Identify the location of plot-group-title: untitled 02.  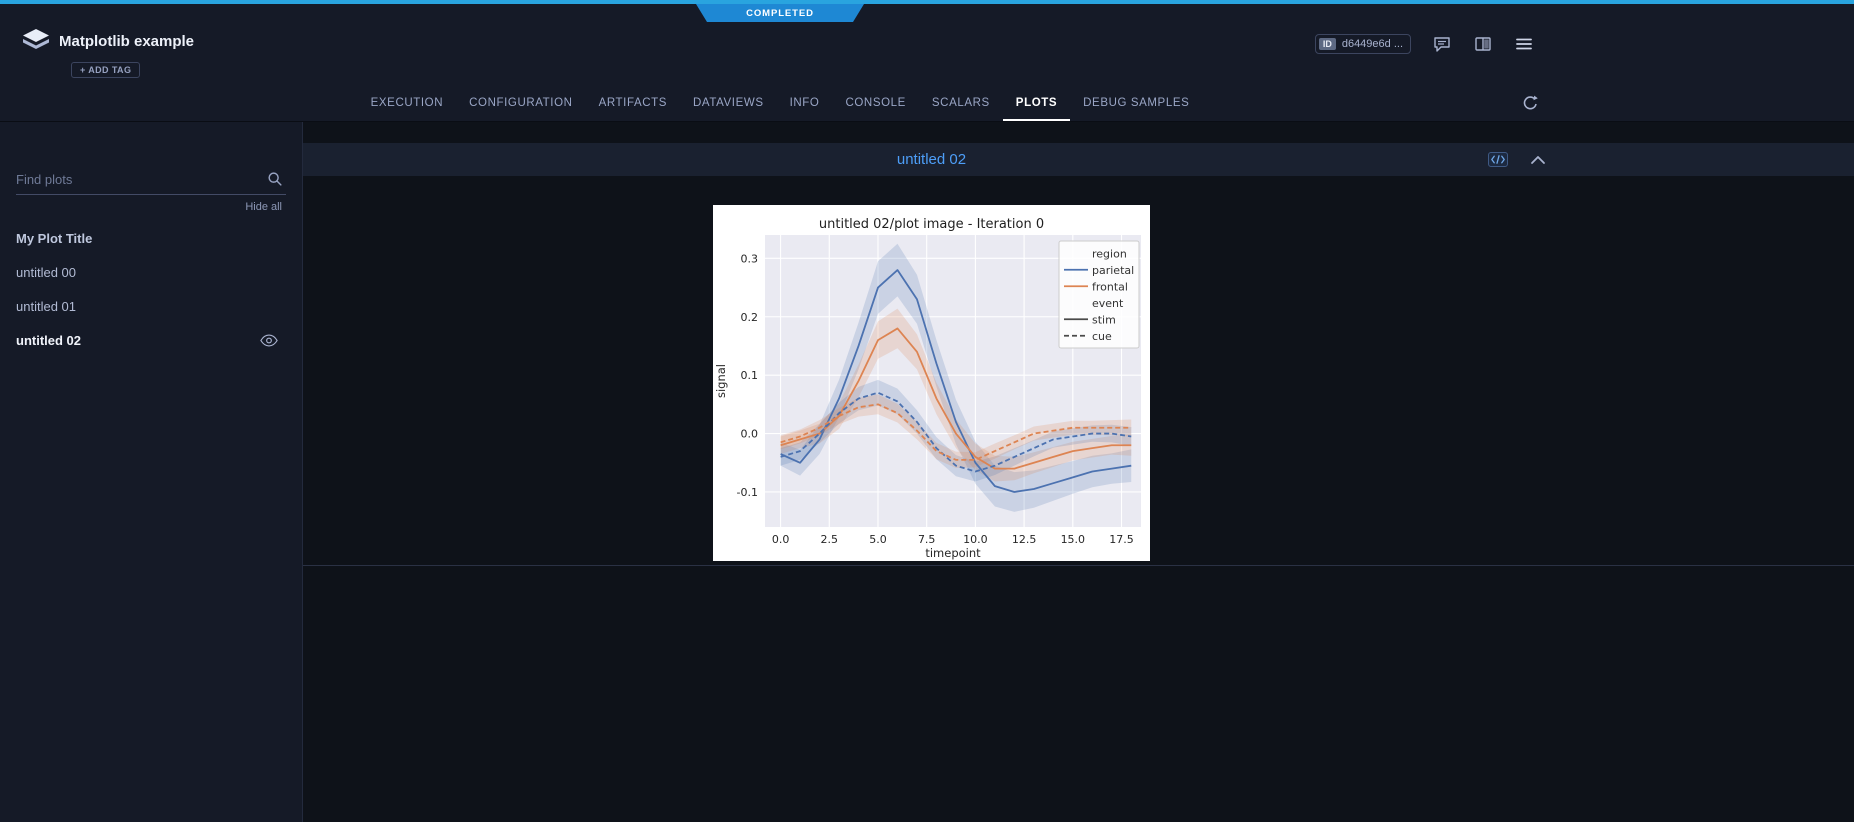
(931, 159).